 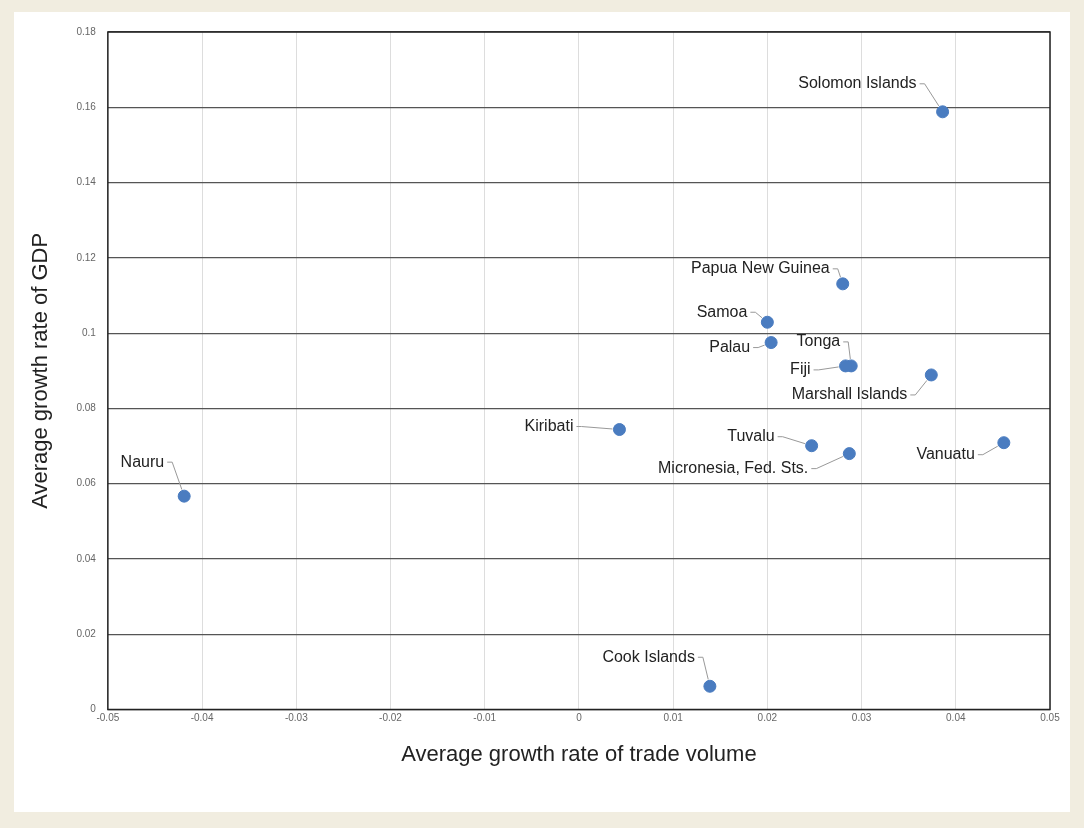 What do you see at coordinates (857, 83) in the screenshot?
I see `annotation: Solomon Islands` at bounding box center [857, 83].